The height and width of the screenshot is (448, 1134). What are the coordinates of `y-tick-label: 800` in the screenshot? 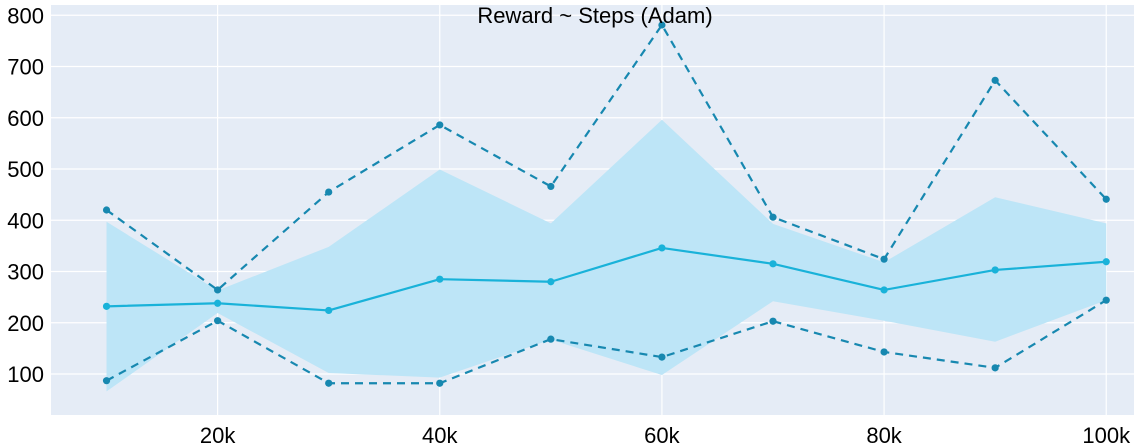 It's located at (25, 15).